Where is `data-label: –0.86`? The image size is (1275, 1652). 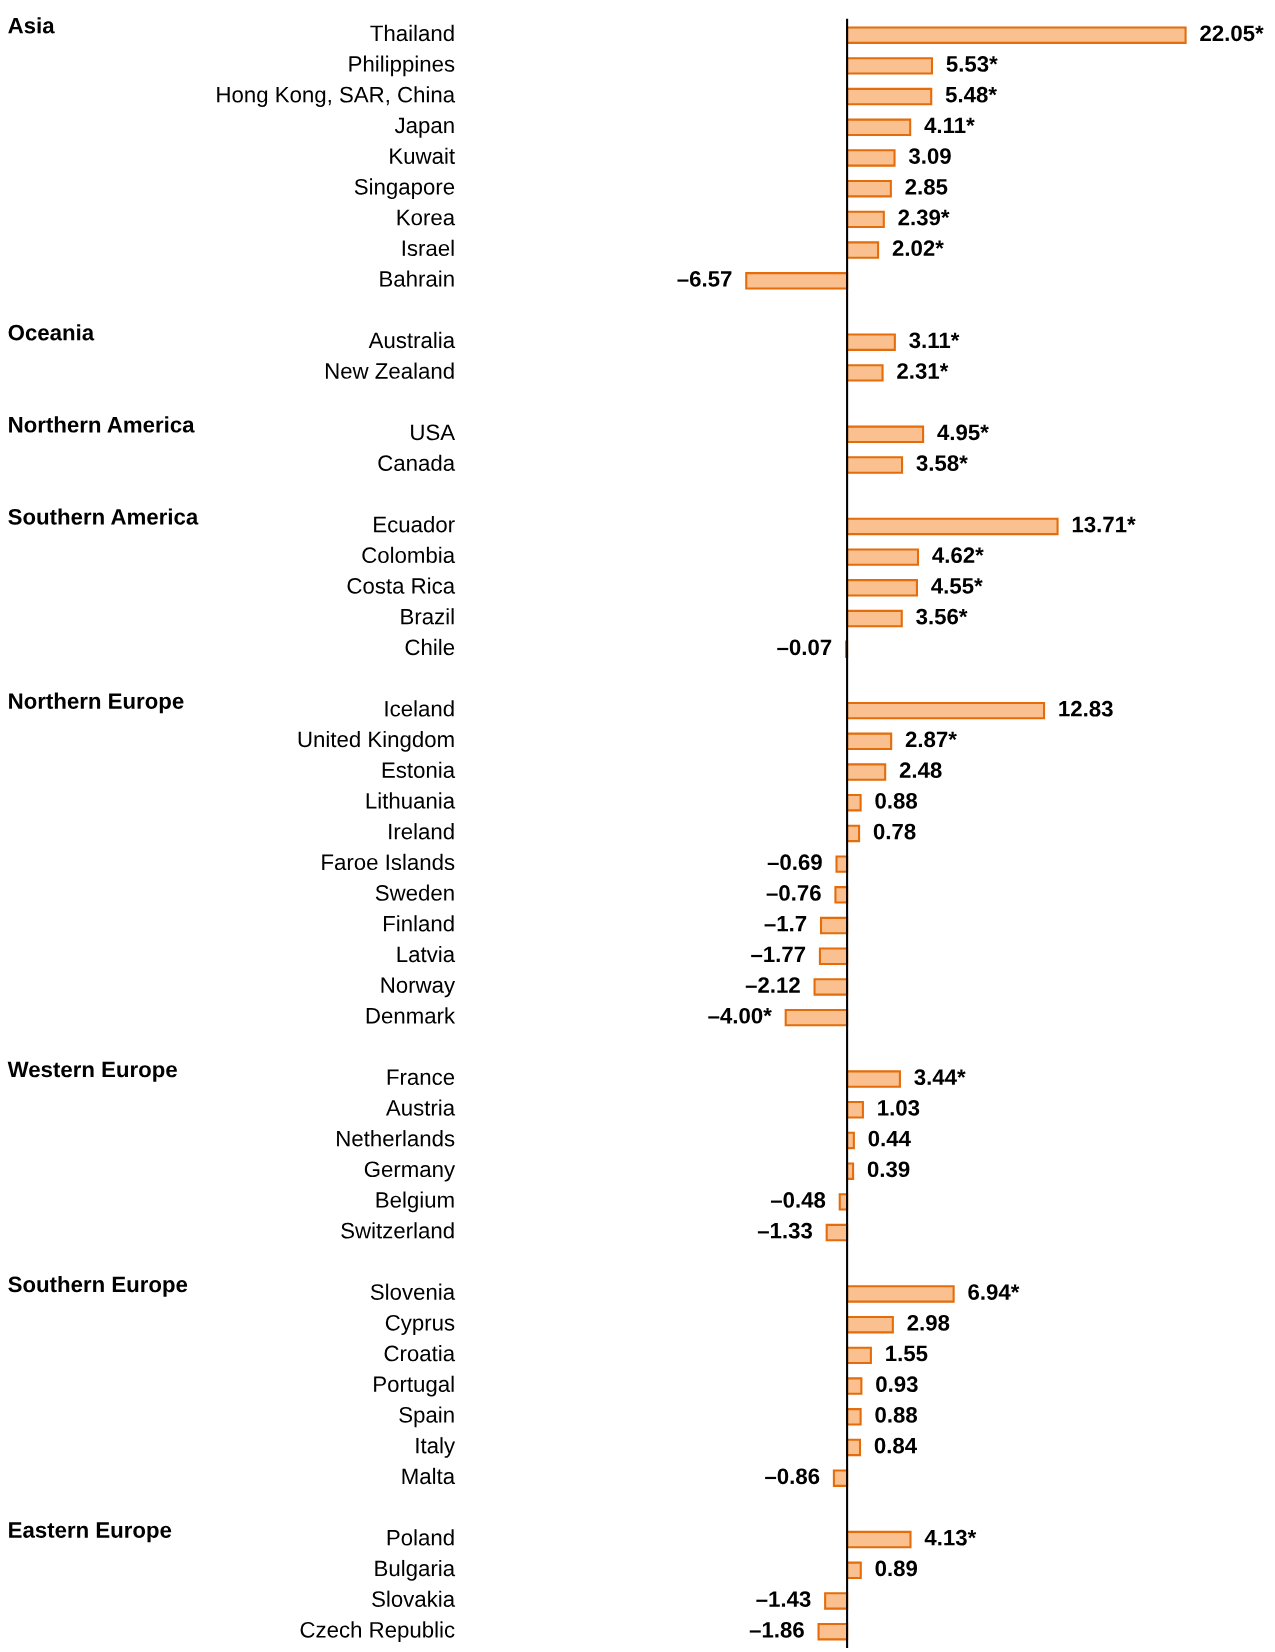 data-label: –0.86 is located at coordinates (792, 1476).